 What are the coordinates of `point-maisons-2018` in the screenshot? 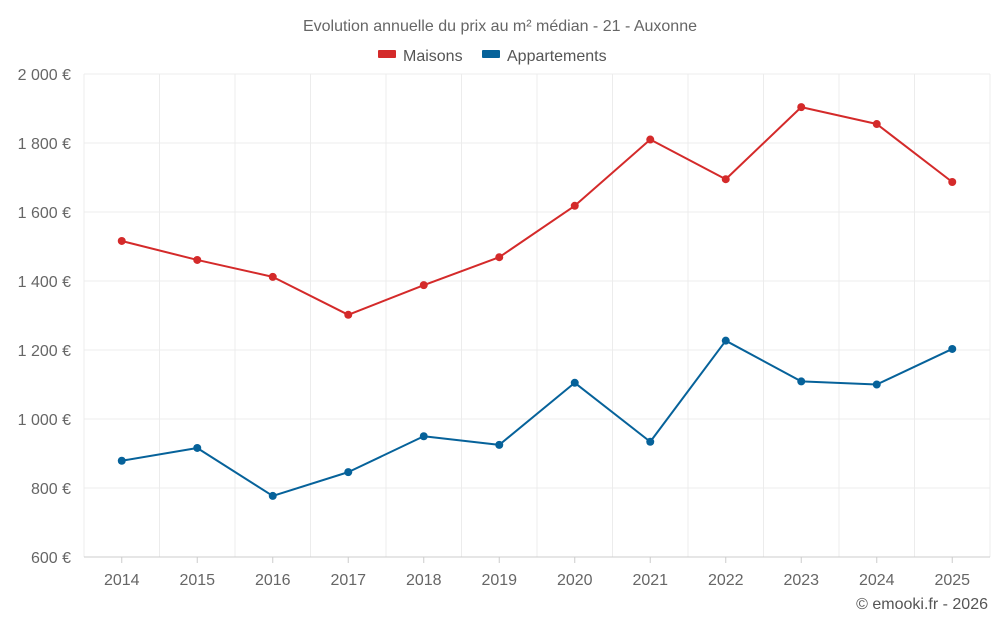 It's located at (423, 285).